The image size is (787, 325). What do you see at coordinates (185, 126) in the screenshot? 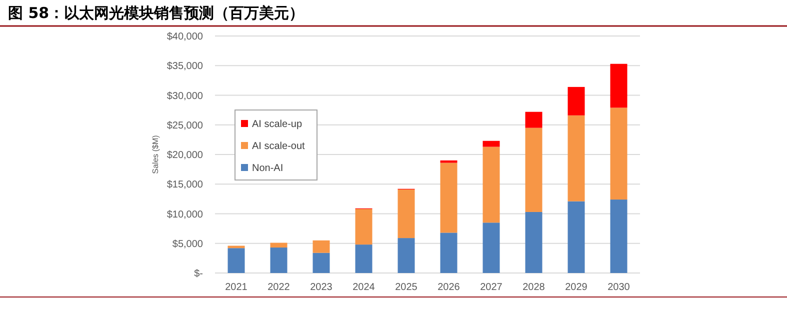
I see `y-tick-label: $25,000` at bounding box center [185, 126].